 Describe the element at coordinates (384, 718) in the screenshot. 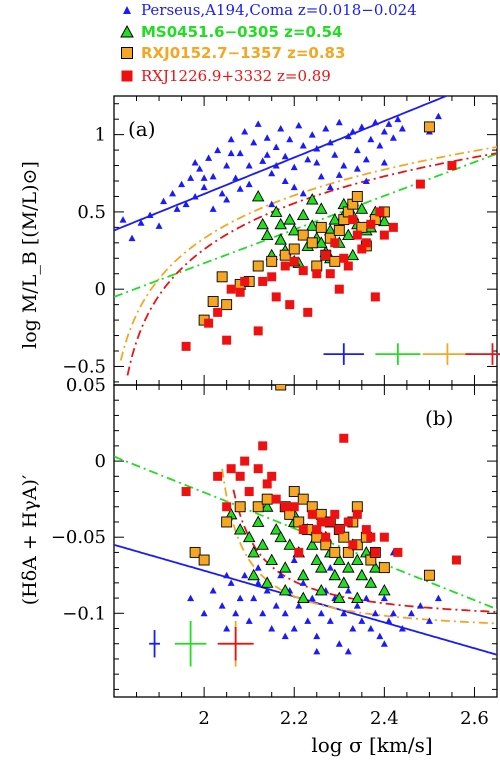

I see `x-tick-label: 2.4` at that location.